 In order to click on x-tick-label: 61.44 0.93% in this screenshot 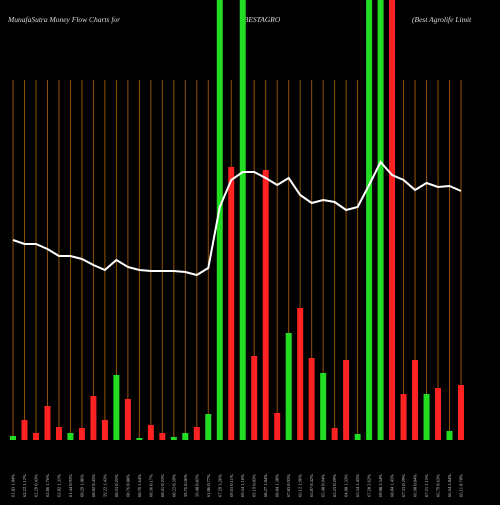, I will do `click(70, 485)`.